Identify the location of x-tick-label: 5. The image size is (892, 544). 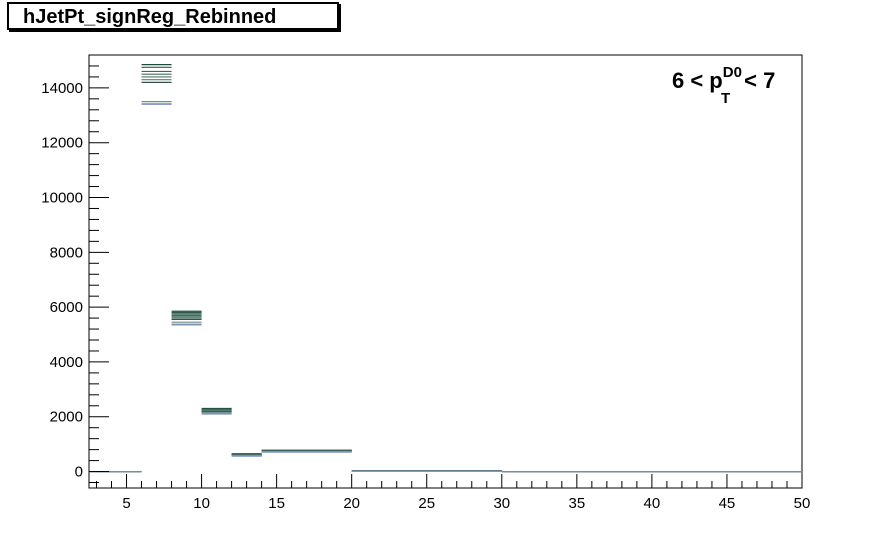
(126, 503).